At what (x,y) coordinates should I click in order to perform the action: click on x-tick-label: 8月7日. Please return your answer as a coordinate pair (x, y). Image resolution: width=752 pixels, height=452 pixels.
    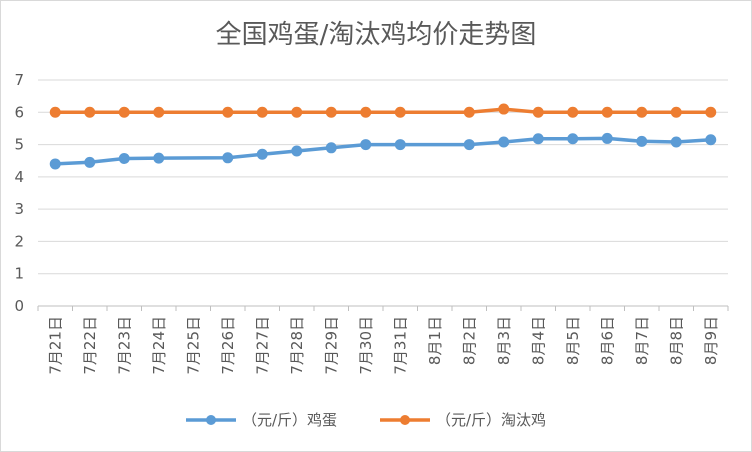
    Looking at the image, I should click on (642, 340).